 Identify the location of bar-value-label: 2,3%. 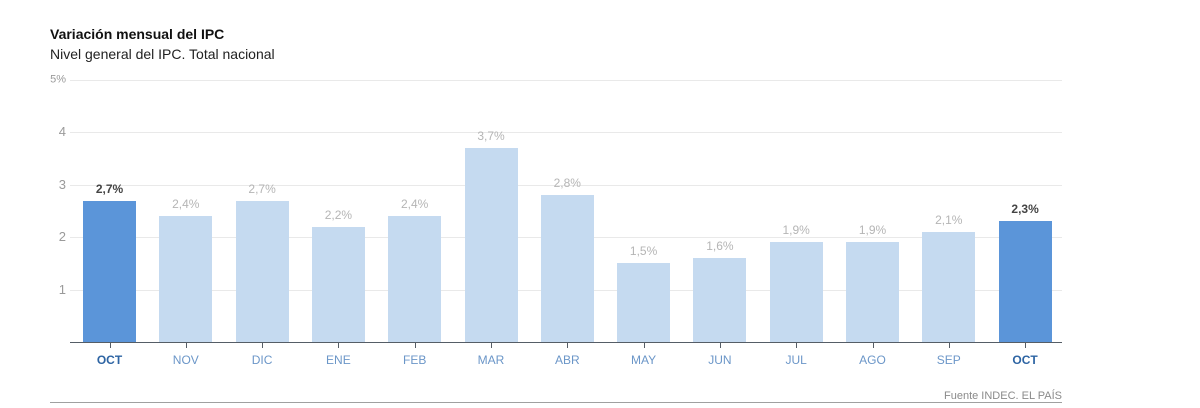
(1025, 209).